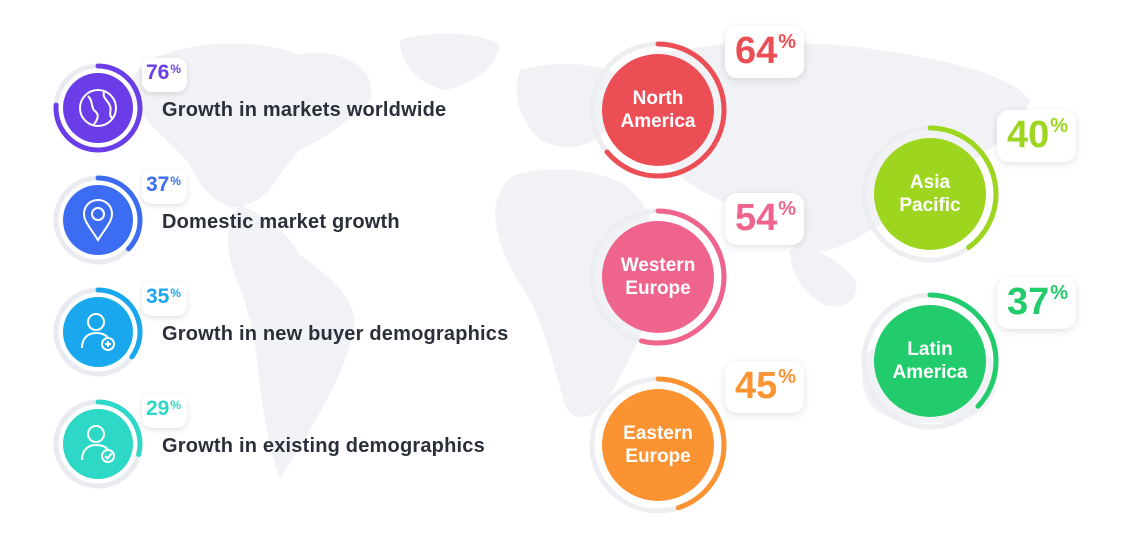  I want to click on region-label-line: Asia, so click(930, 182).